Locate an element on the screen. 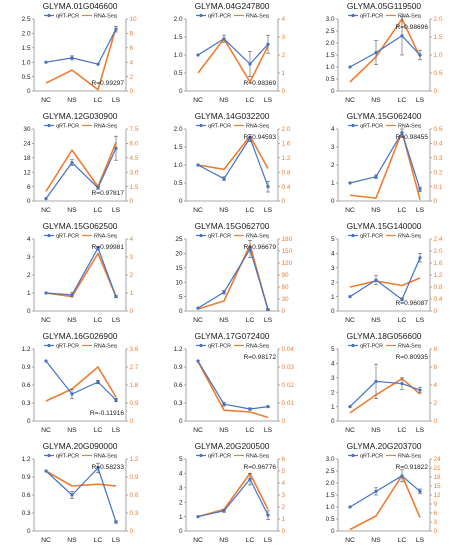 The image size is (457, 550). y-right-tick-label: 60 is located at coordinates (286, 287).